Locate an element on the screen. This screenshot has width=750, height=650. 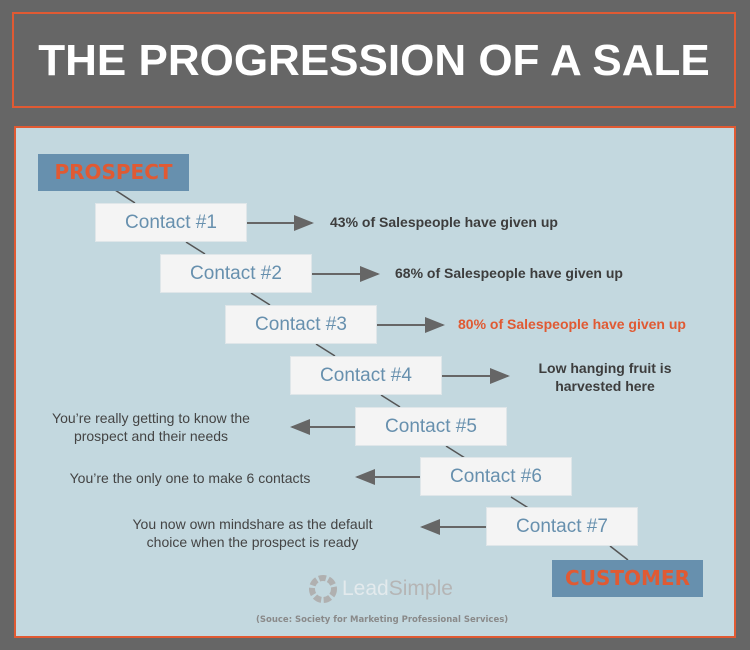
contact-label: Contact #3 is located at coordinates (301, 324).